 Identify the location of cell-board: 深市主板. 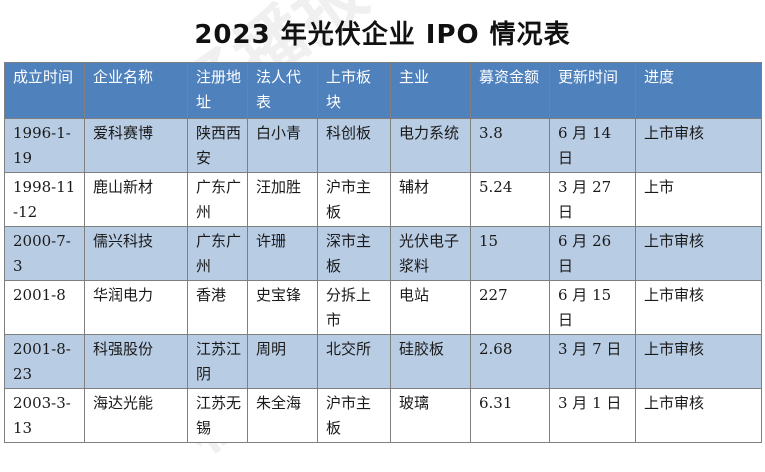
(354, 253).